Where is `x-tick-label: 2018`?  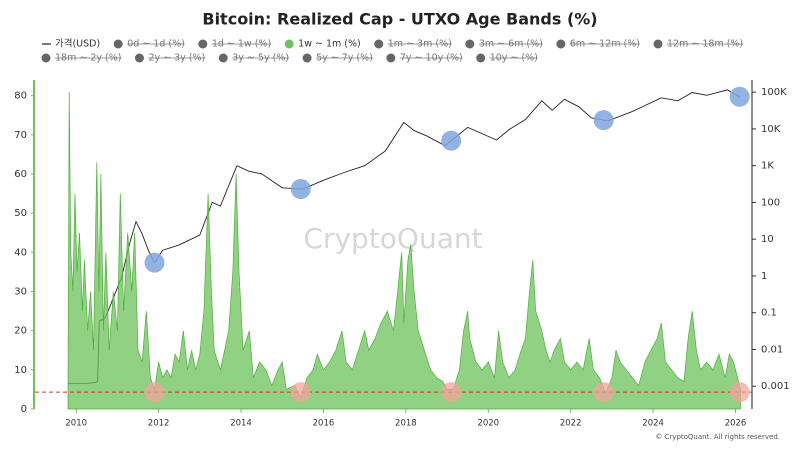
x-tick-label: 2018 is located at coordinates (406, 424).